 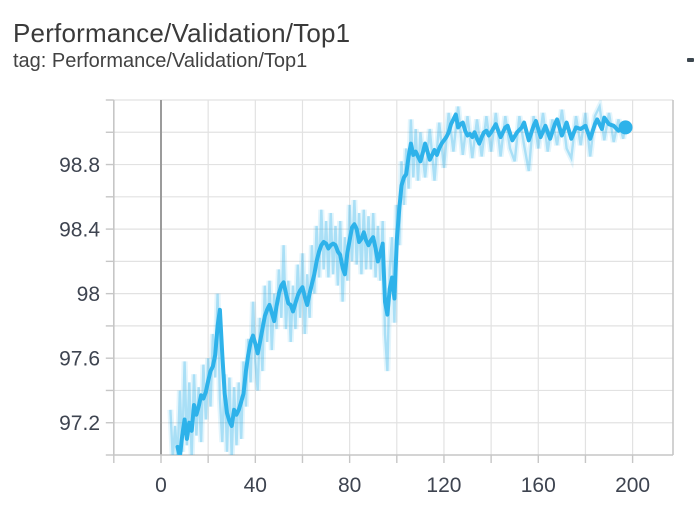 What do you see at coordinates (88, 294) in the screenshot?
I see `y-tick-label: 98` at bounding box center [88, 294].